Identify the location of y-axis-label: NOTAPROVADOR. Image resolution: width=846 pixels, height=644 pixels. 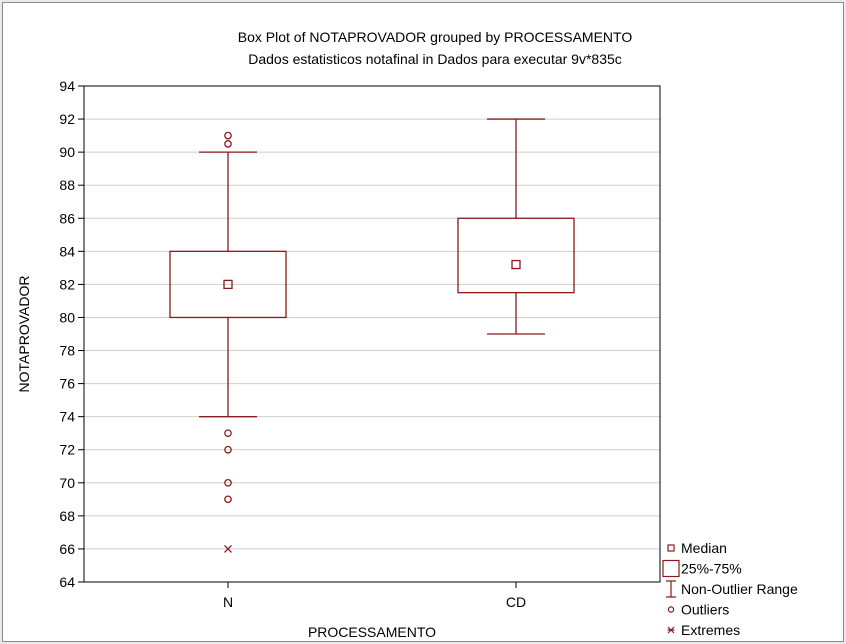
(24, 334).